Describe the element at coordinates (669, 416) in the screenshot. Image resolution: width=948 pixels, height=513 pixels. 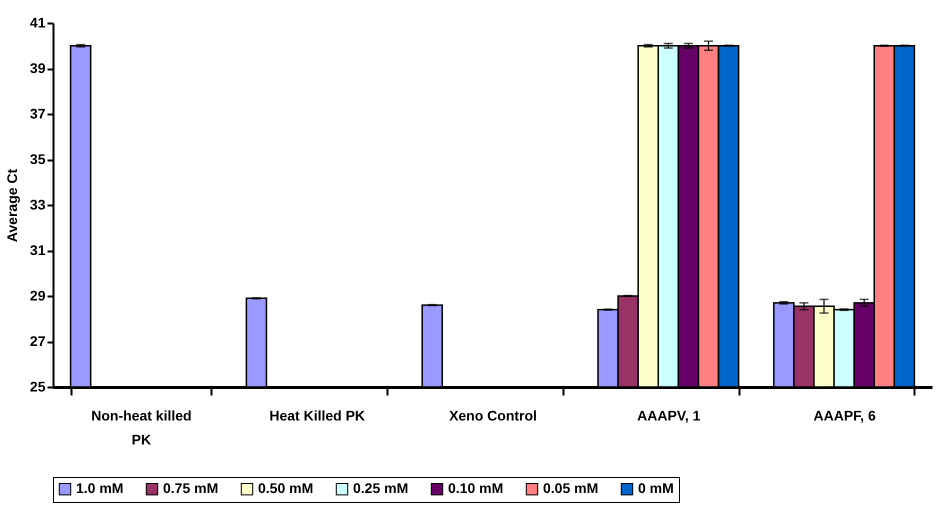
I see `x-tick-label: AAAPV, 1` at that location.